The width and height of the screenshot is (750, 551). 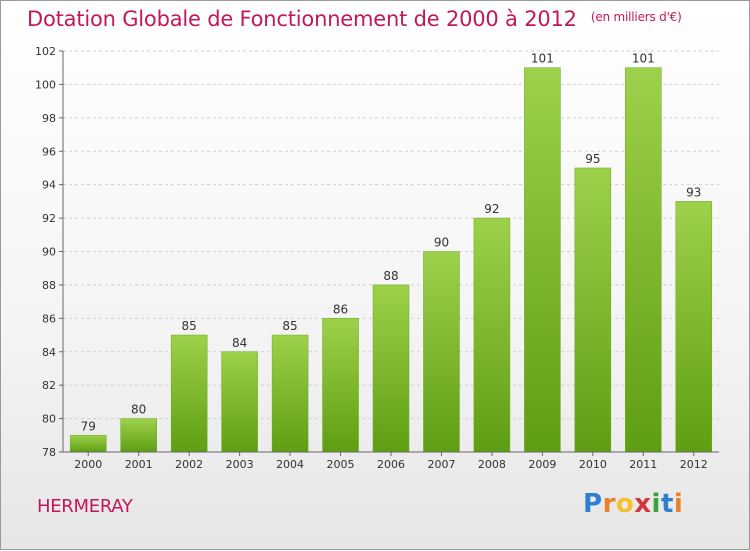 What do you see at coordinates (492, 464) in the screenshot?
I see `x-tick-label: 2008` at bounding box center [492, 464].